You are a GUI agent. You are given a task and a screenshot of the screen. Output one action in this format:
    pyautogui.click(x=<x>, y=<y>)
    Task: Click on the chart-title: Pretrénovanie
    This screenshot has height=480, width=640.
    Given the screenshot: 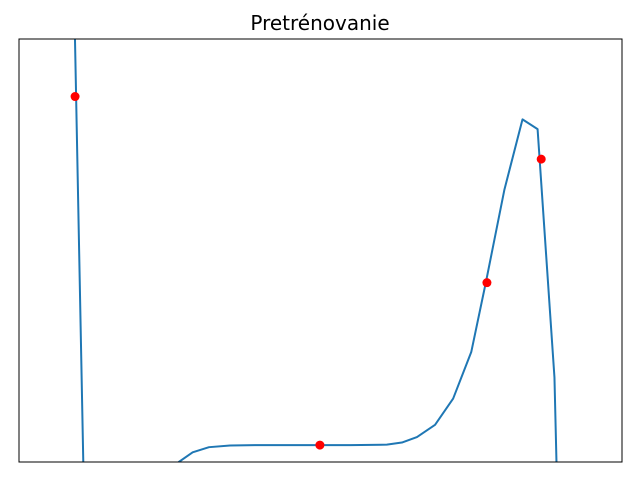 What is the action you would take?
    pyautogui.click(x=319, y=23)
    